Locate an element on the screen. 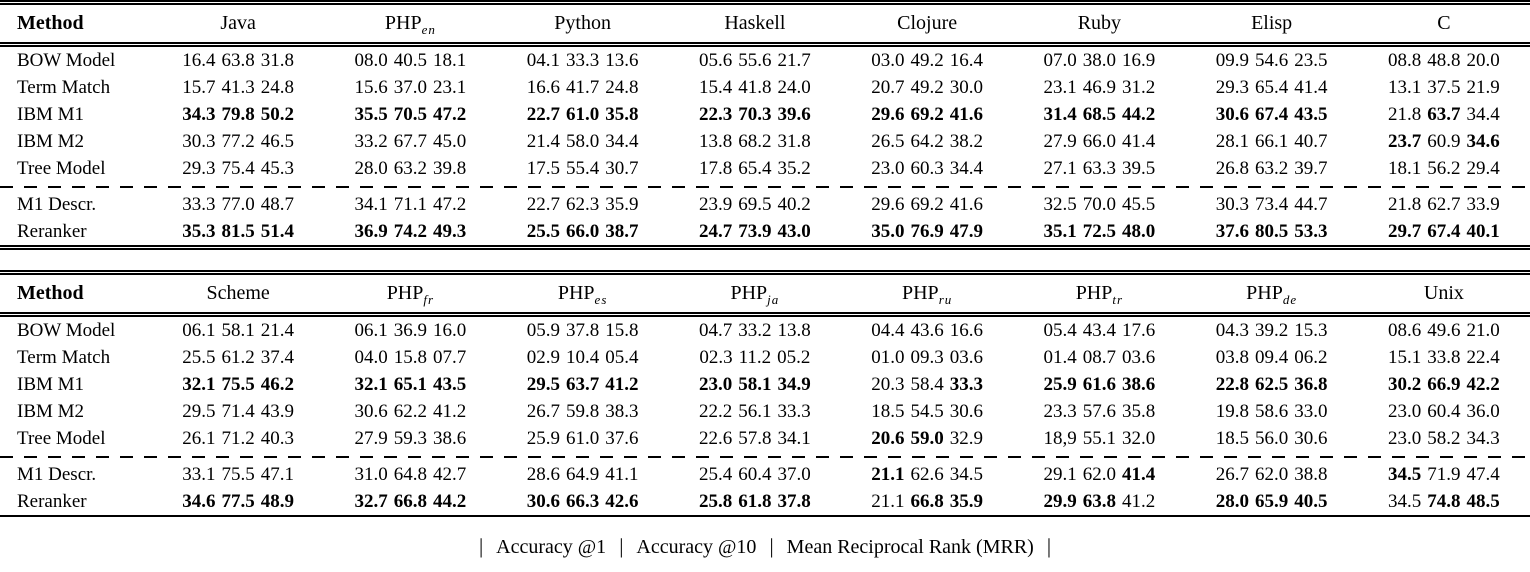 Image resolution: width=1530 pixels, height=572 pixels. metric-value: 38.8 is located at coordinates (1311, 474).